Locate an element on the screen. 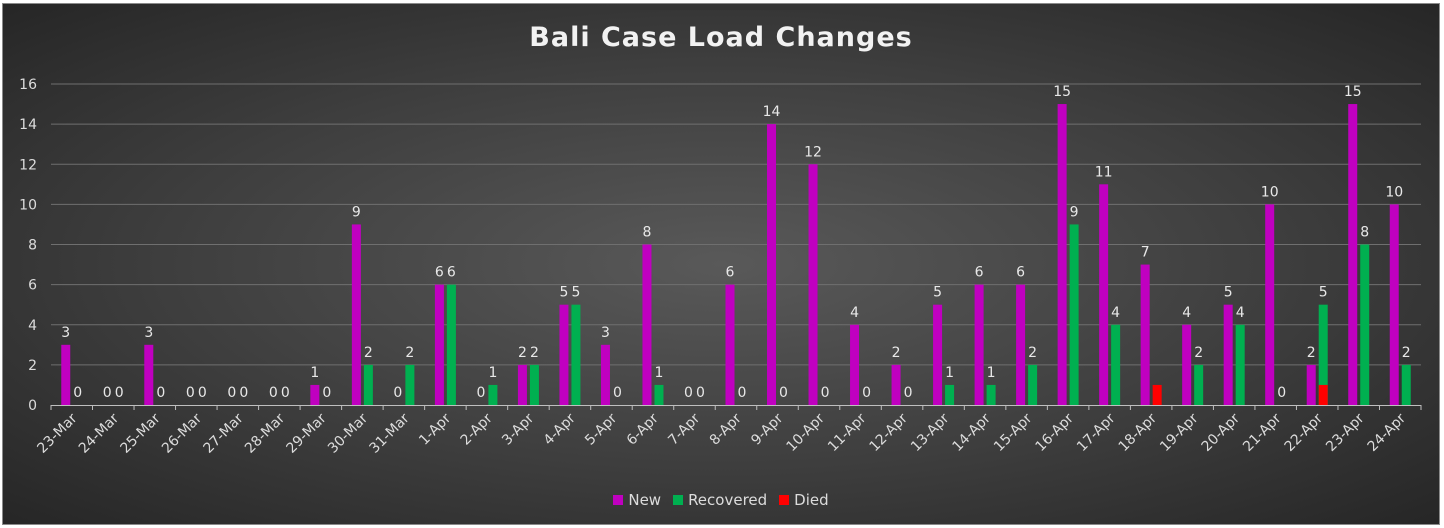  y-tick-label: 4 is located at coordinates (32, 326).